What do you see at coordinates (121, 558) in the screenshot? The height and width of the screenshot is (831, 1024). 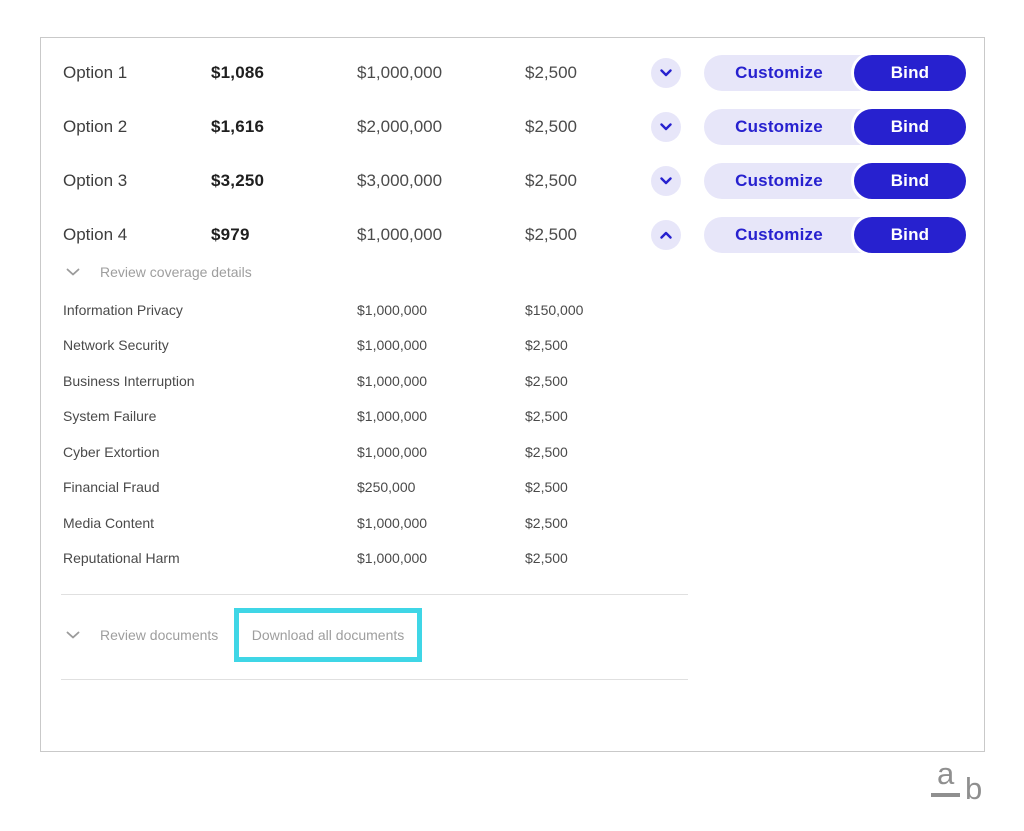 I see `coverage-name: Reputational Harm` at bounding box center [121, 558].